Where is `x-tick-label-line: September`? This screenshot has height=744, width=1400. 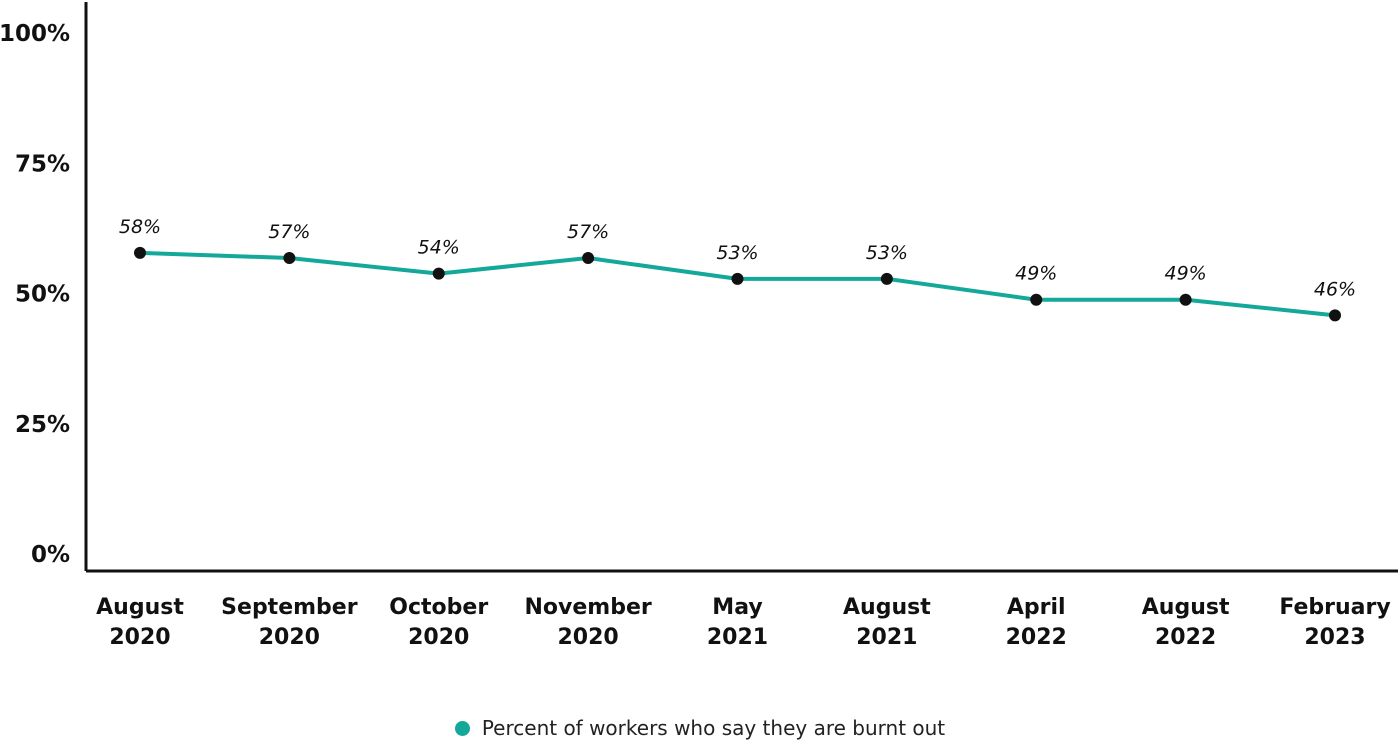
x-tick-label-line: September is located at coordinates (289, 607).